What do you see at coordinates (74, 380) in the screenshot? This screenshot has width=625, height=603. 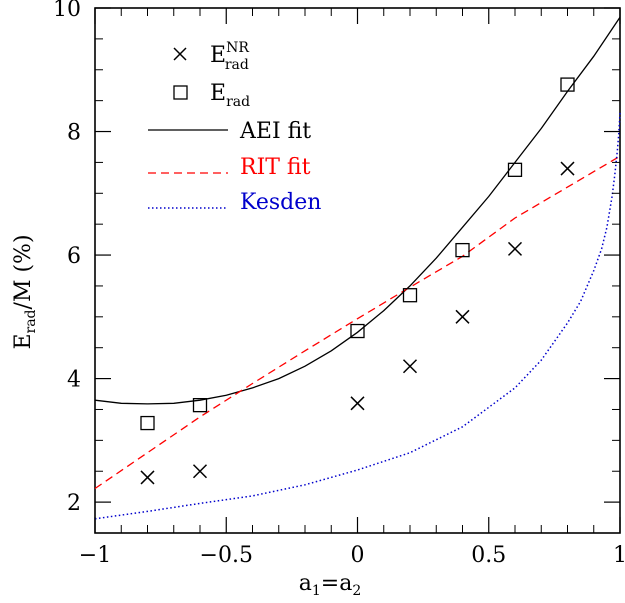 I see `y-tick-label: 4` at bounding box center [74, 380].